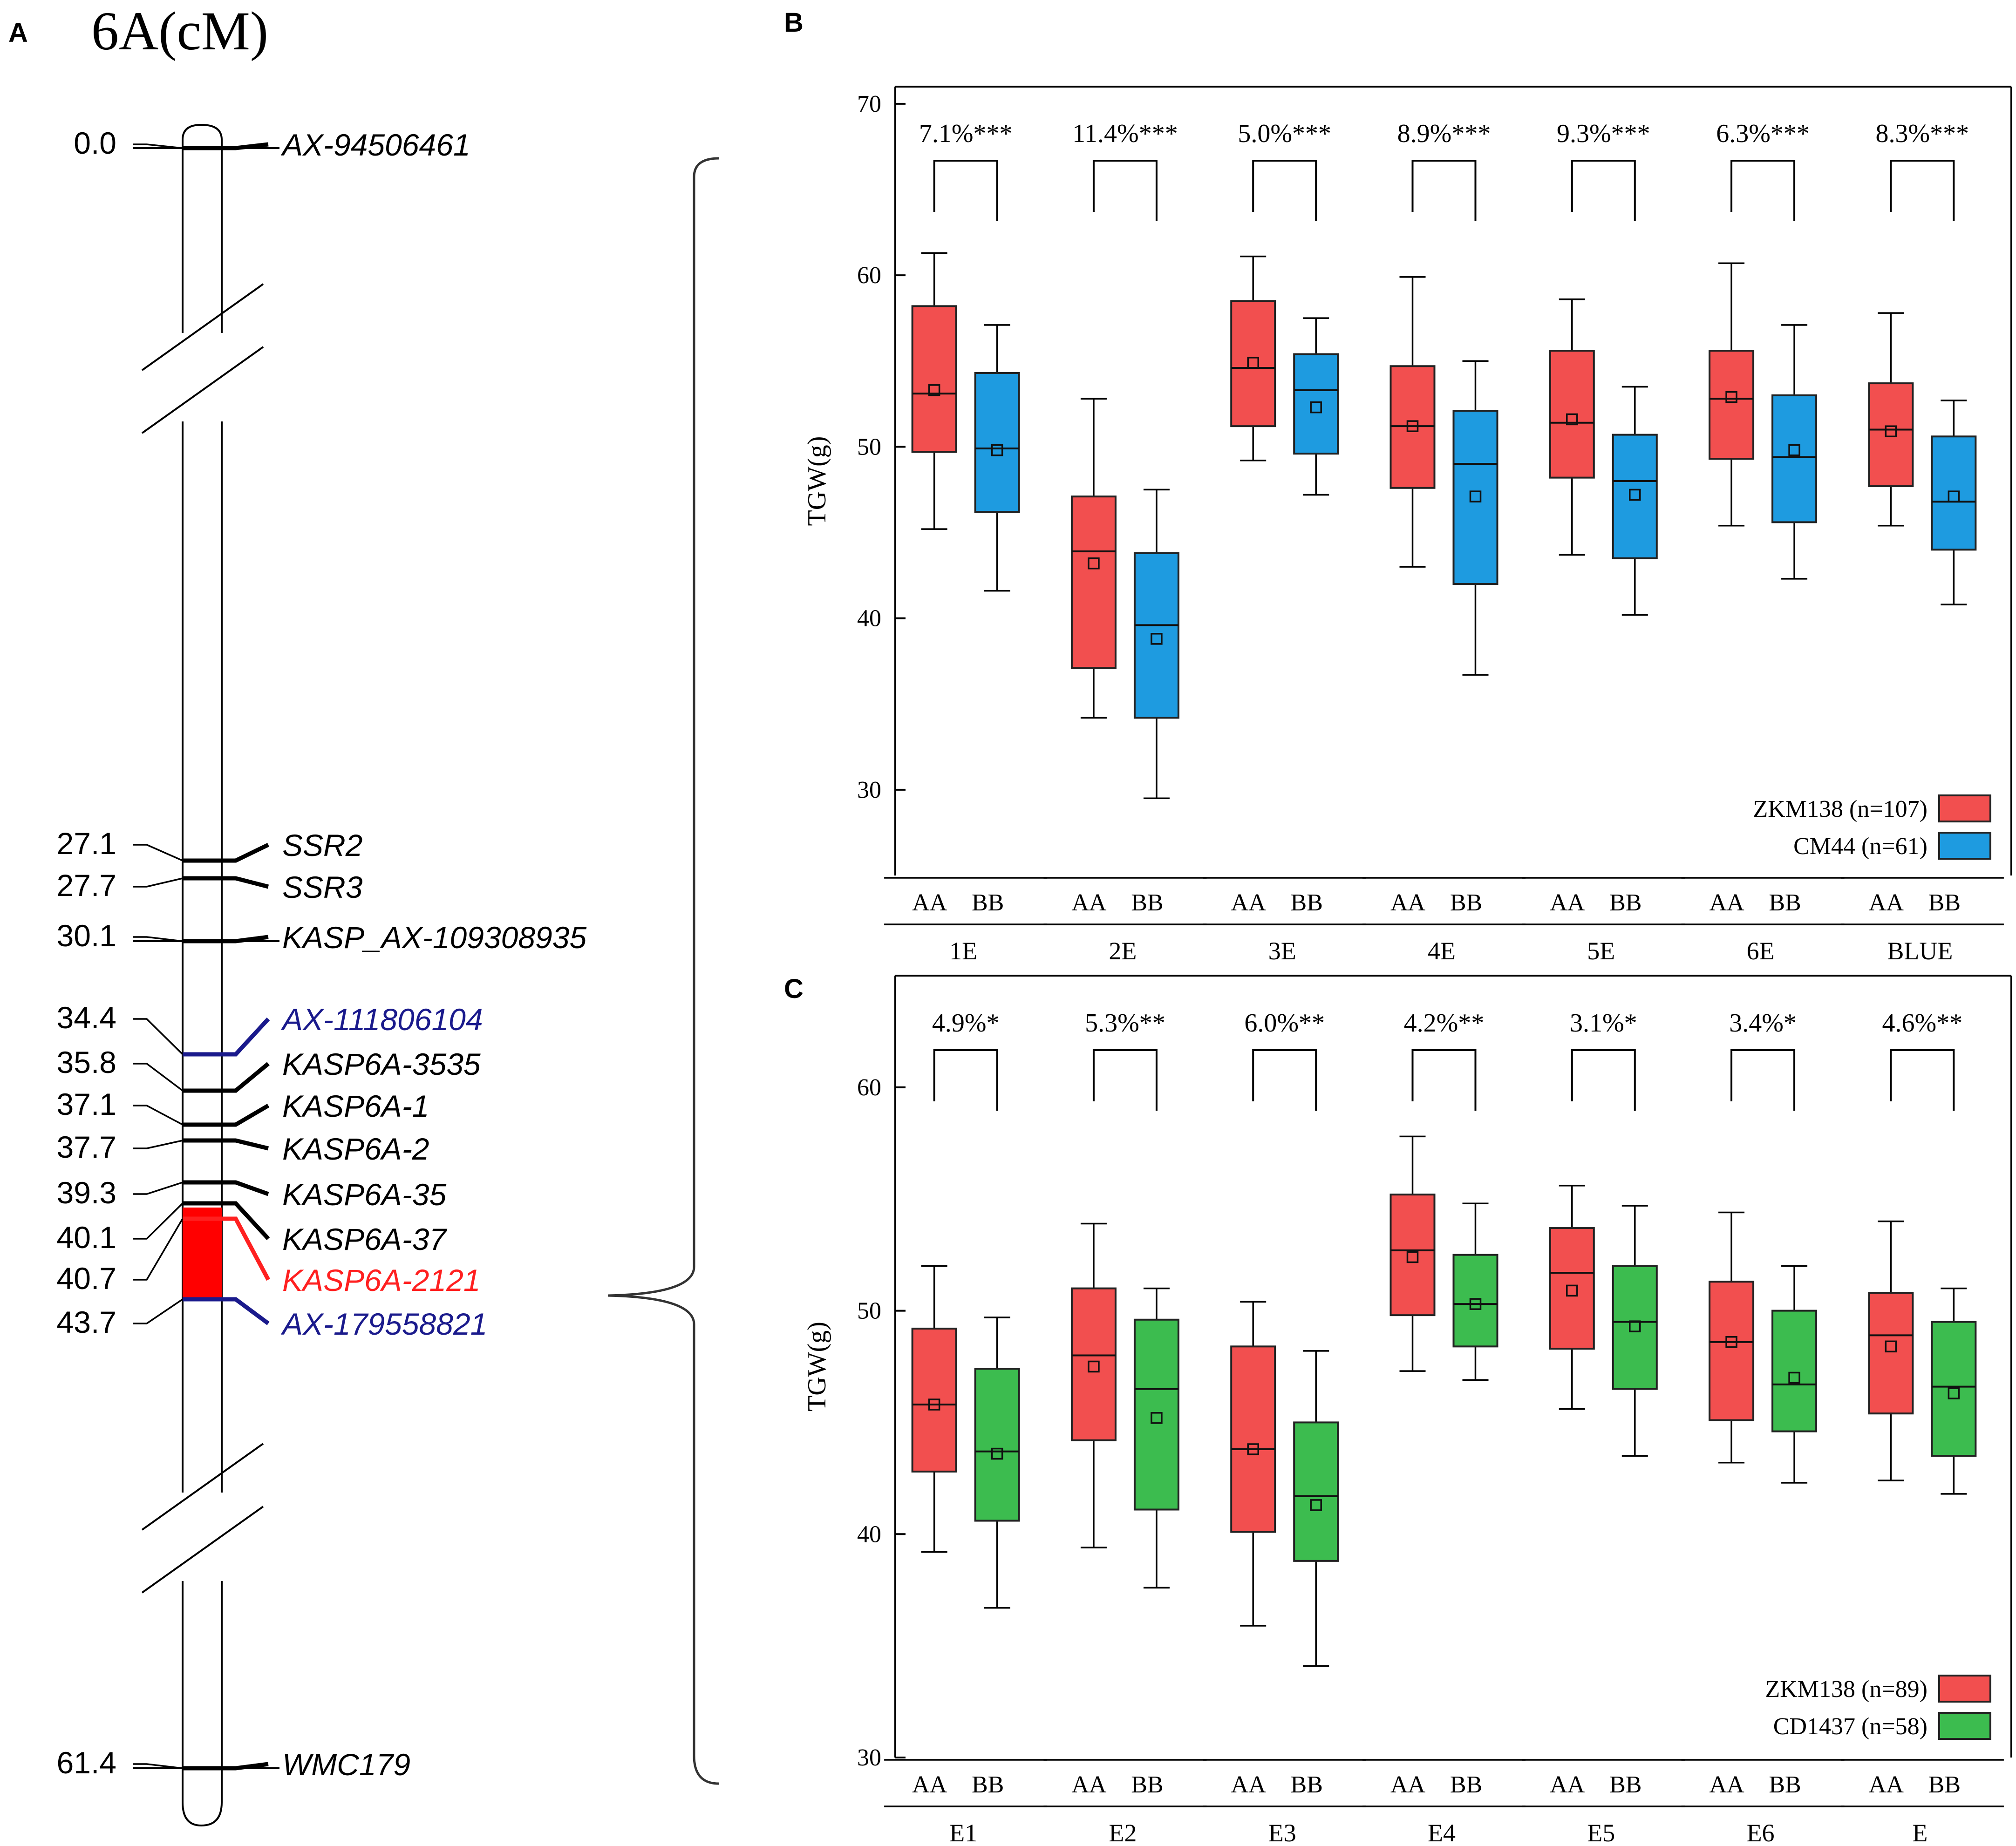 The width and height of the screenshot is (2016, 1846). Describe the element at coordinates (1922, 1024) in the screenshot. I see `significance-label: 4.6%**` at that location.